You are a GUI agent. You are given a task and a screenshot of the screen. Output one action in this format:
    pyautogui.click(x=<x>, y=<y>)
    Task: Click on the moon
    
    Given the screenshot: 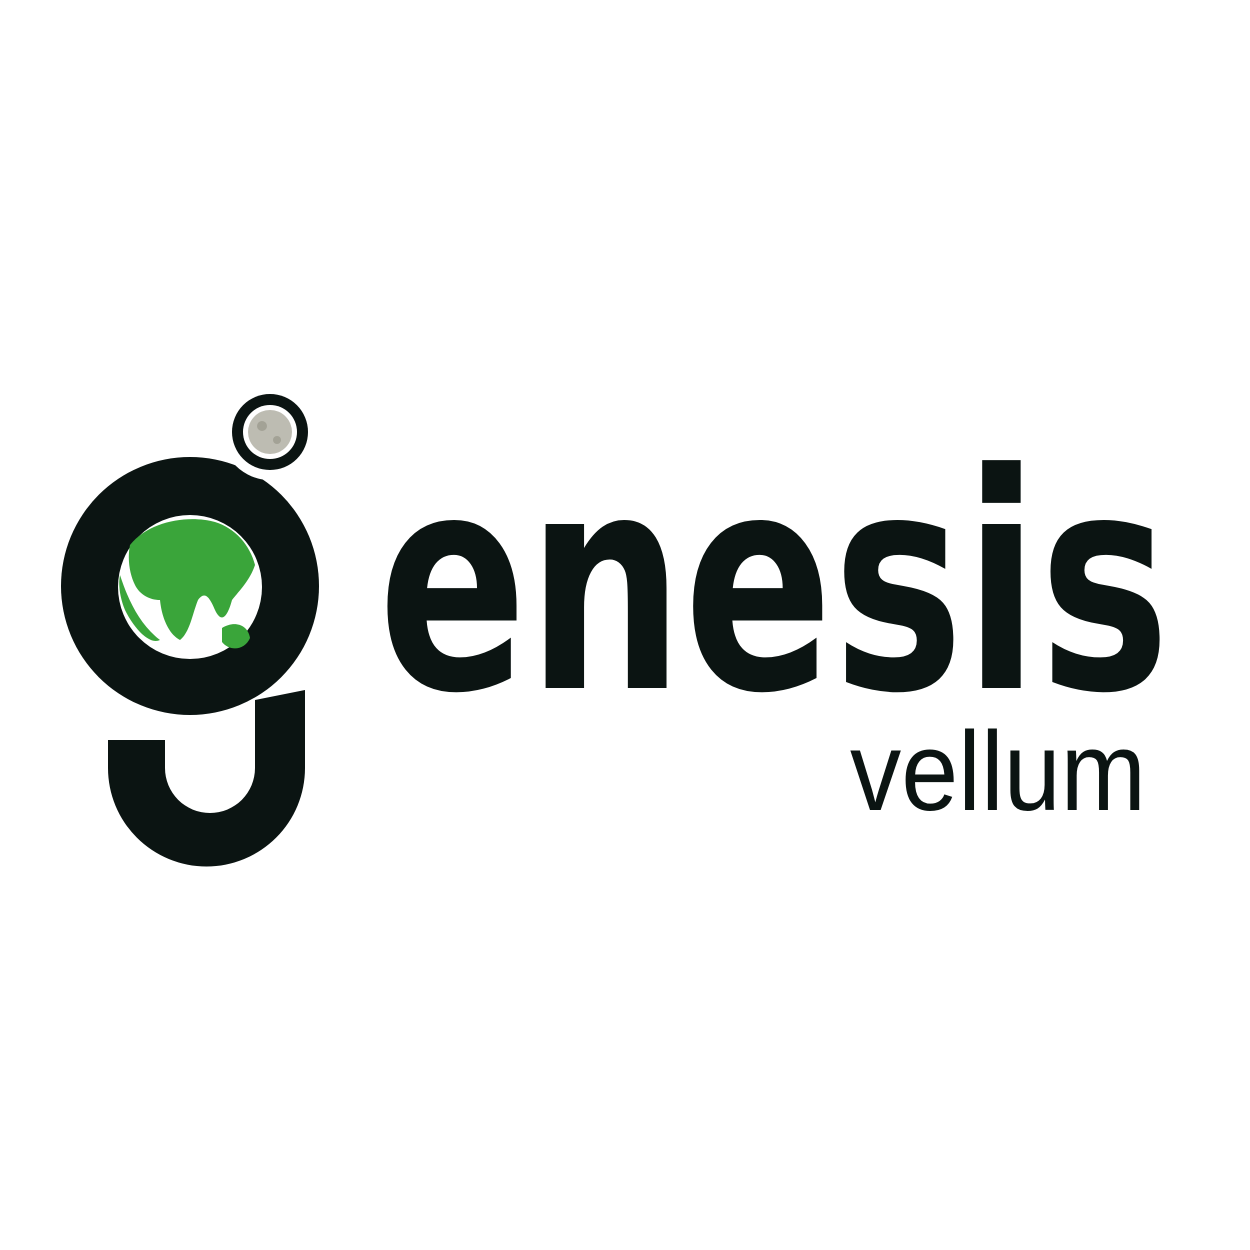 What is the action you would take?
    pyautogui.click(x=270, y=432)
    